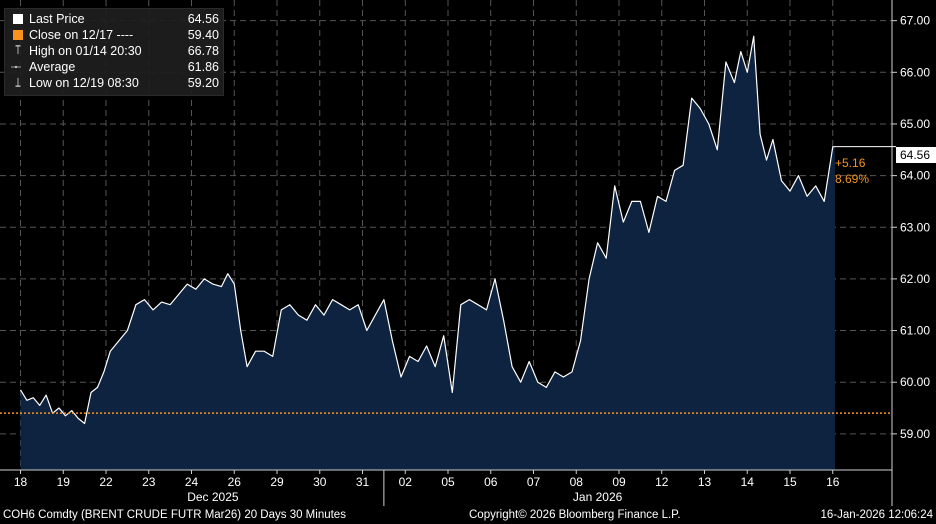  Describe the element at coordinates (16, 67) in the screenshot. I see `average-line-icon` at that location.